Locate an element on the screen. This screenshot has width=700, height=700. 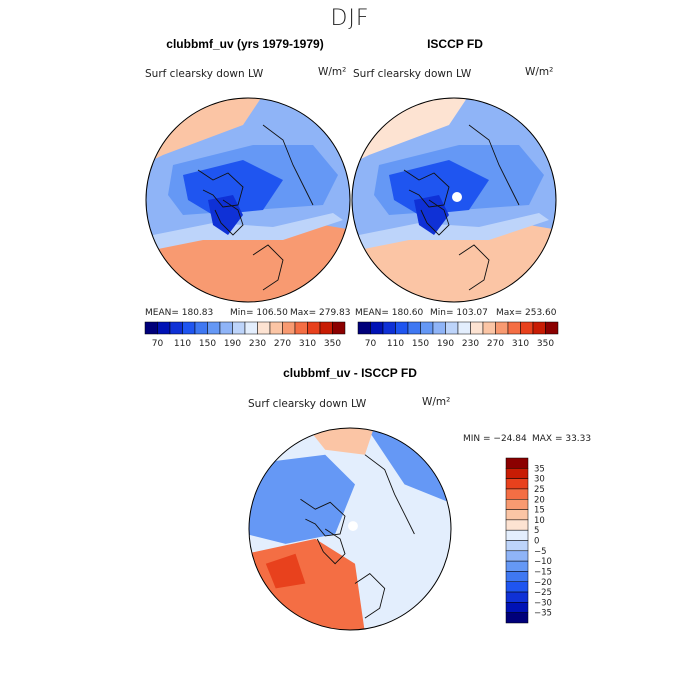
diff-barents-region is located at coordinates (285, 571).